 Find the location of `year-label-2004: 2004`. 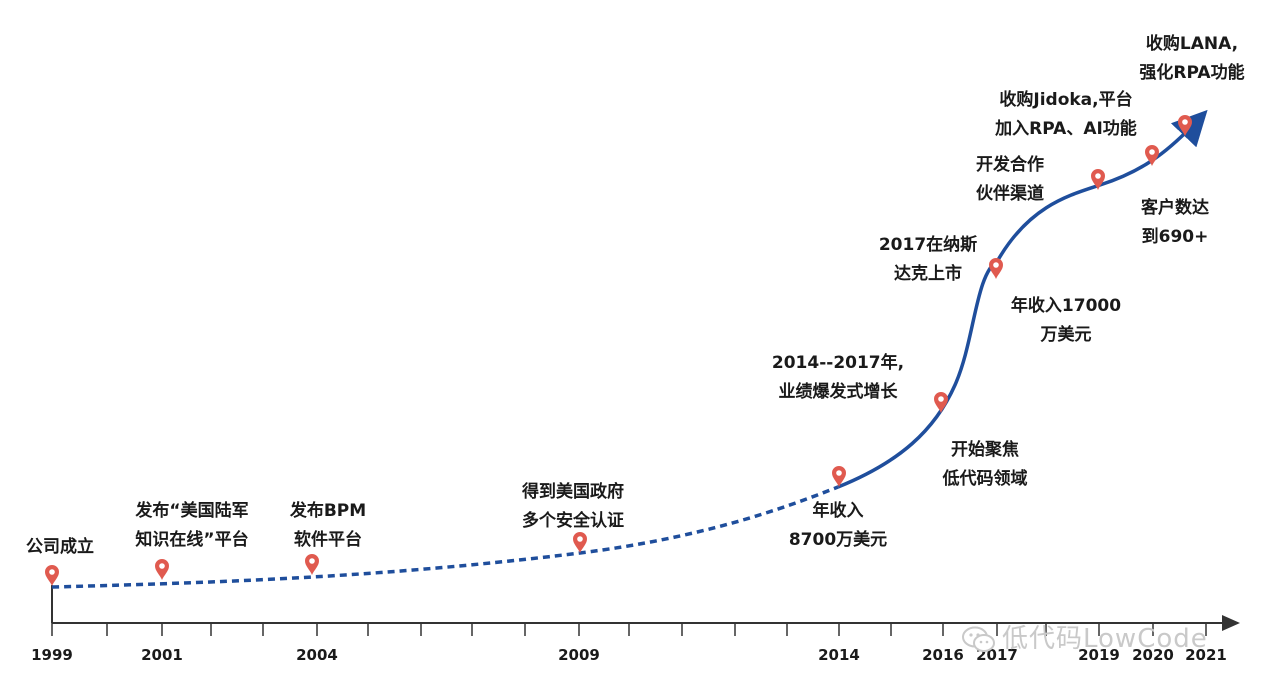

year-label-2004: 2004 is located at coordinates (317, 655).